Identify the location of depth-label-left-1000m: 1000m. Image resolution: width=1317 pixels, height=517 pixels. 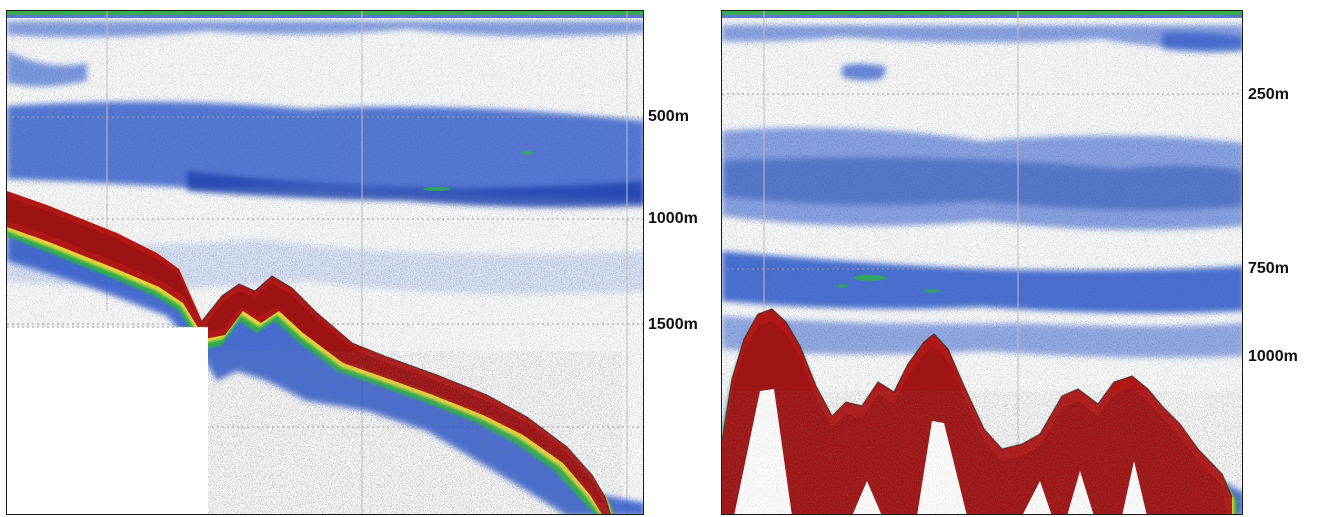
(673, 218).